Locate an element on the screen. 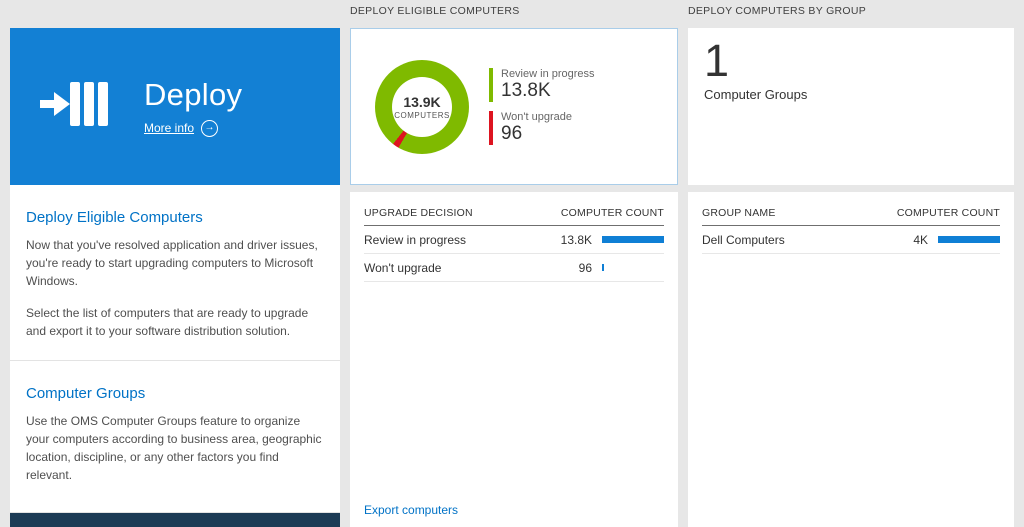 This screenshot has height=527, width=1024. computer-groups-summary-card: 1 Computer Groups is located at coordinates (851, 106).